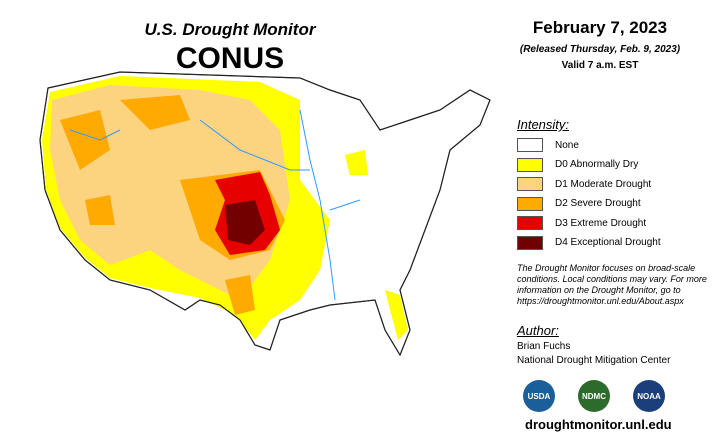 Image resolution: width=721 pixels, height=439 pixels. Describe the element at coordinates (600, 49) in the screenshot. I see `released: (Released Thursday, Feb. 9, 2023)` at that location.